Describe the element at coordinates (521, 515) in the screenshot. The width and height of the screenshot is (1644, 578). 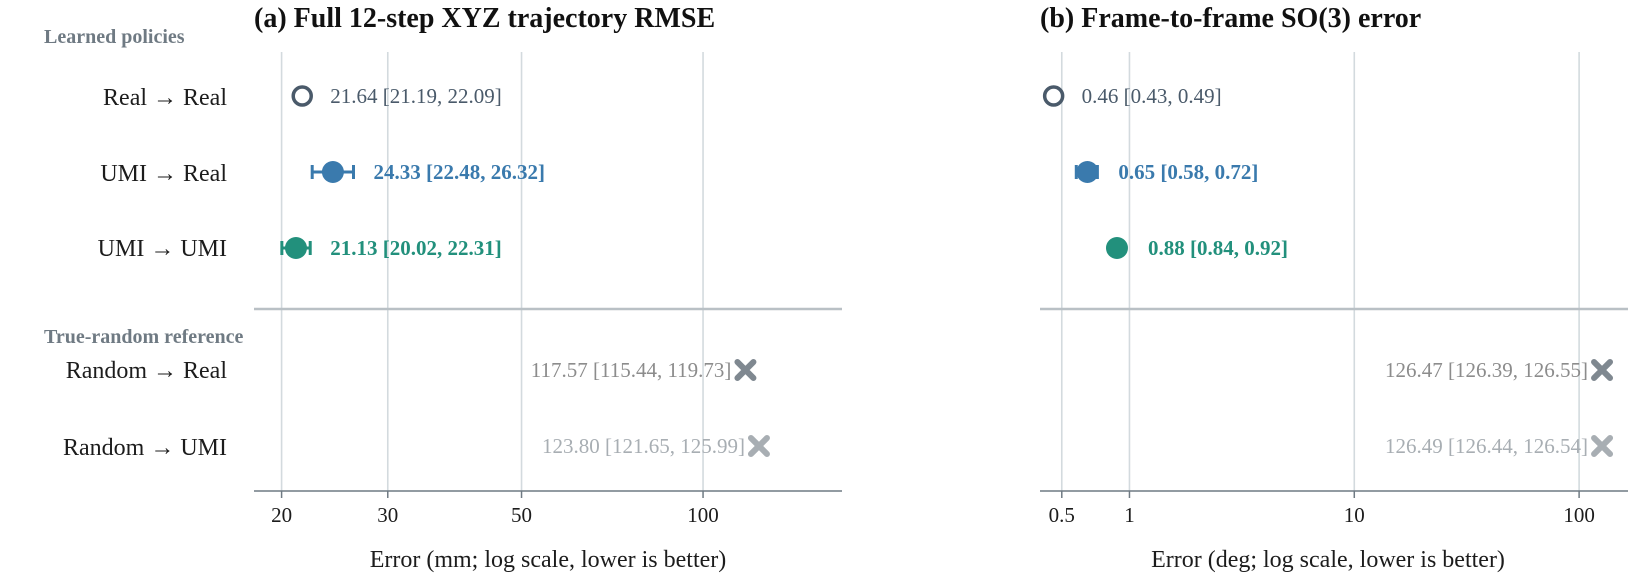
I see `panel-a-tick-label: 50` at that location.